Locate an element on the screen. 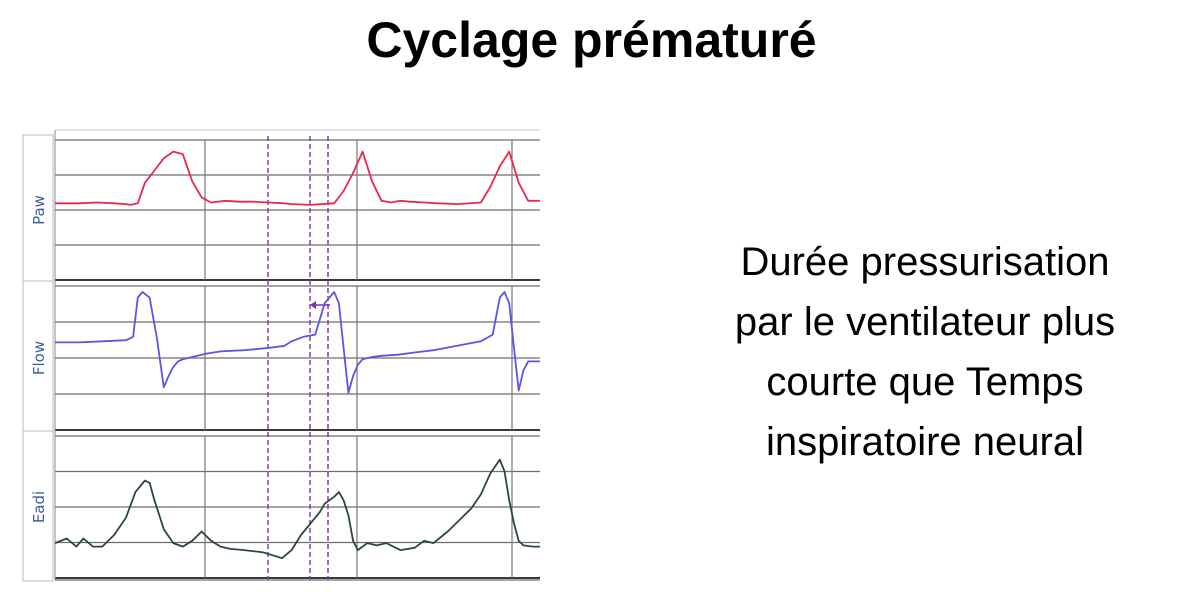 The image size is (1183, 602). paw-label-box is located at coordinates (38, 209).